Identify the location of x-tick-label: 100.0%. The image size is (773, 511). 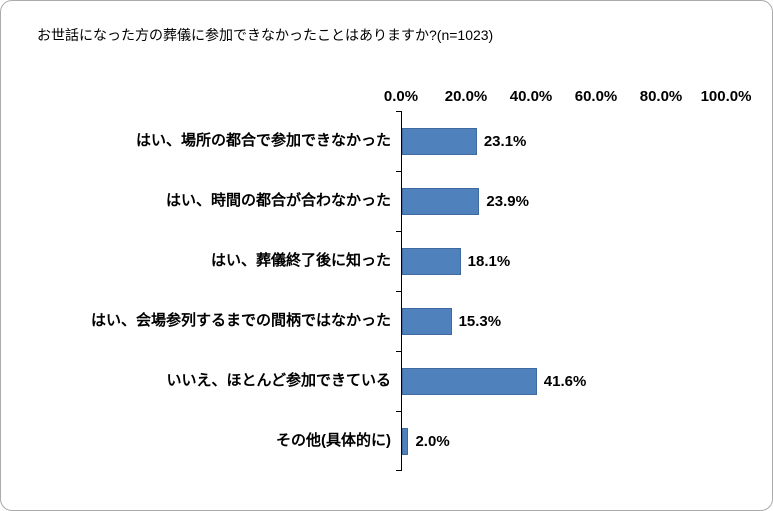
(726, 96).